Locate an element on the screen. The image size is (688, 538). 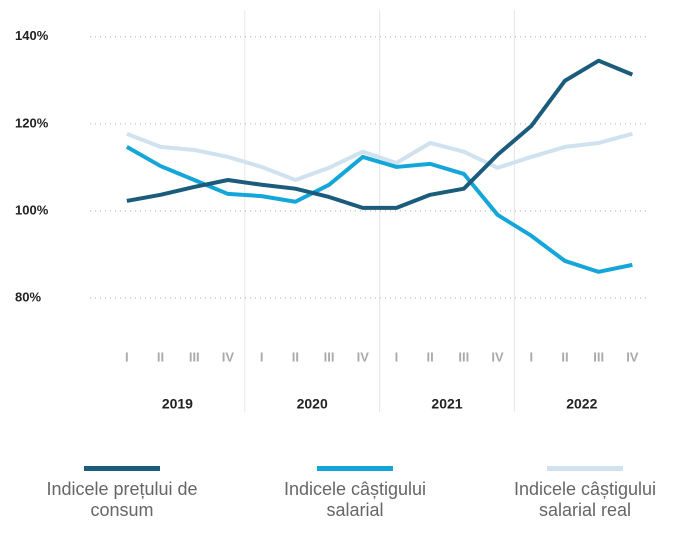
legend-item: Indicele prețului de consum is located at coordinates (122, 493).